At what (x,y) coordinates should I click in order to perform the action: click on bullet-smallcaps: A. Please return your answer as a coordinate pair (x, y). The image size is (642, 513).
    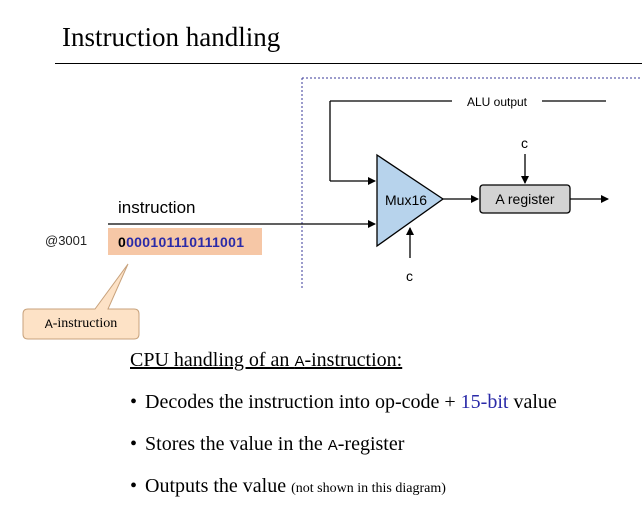
    Looking at the image, I should click on (332, 445).